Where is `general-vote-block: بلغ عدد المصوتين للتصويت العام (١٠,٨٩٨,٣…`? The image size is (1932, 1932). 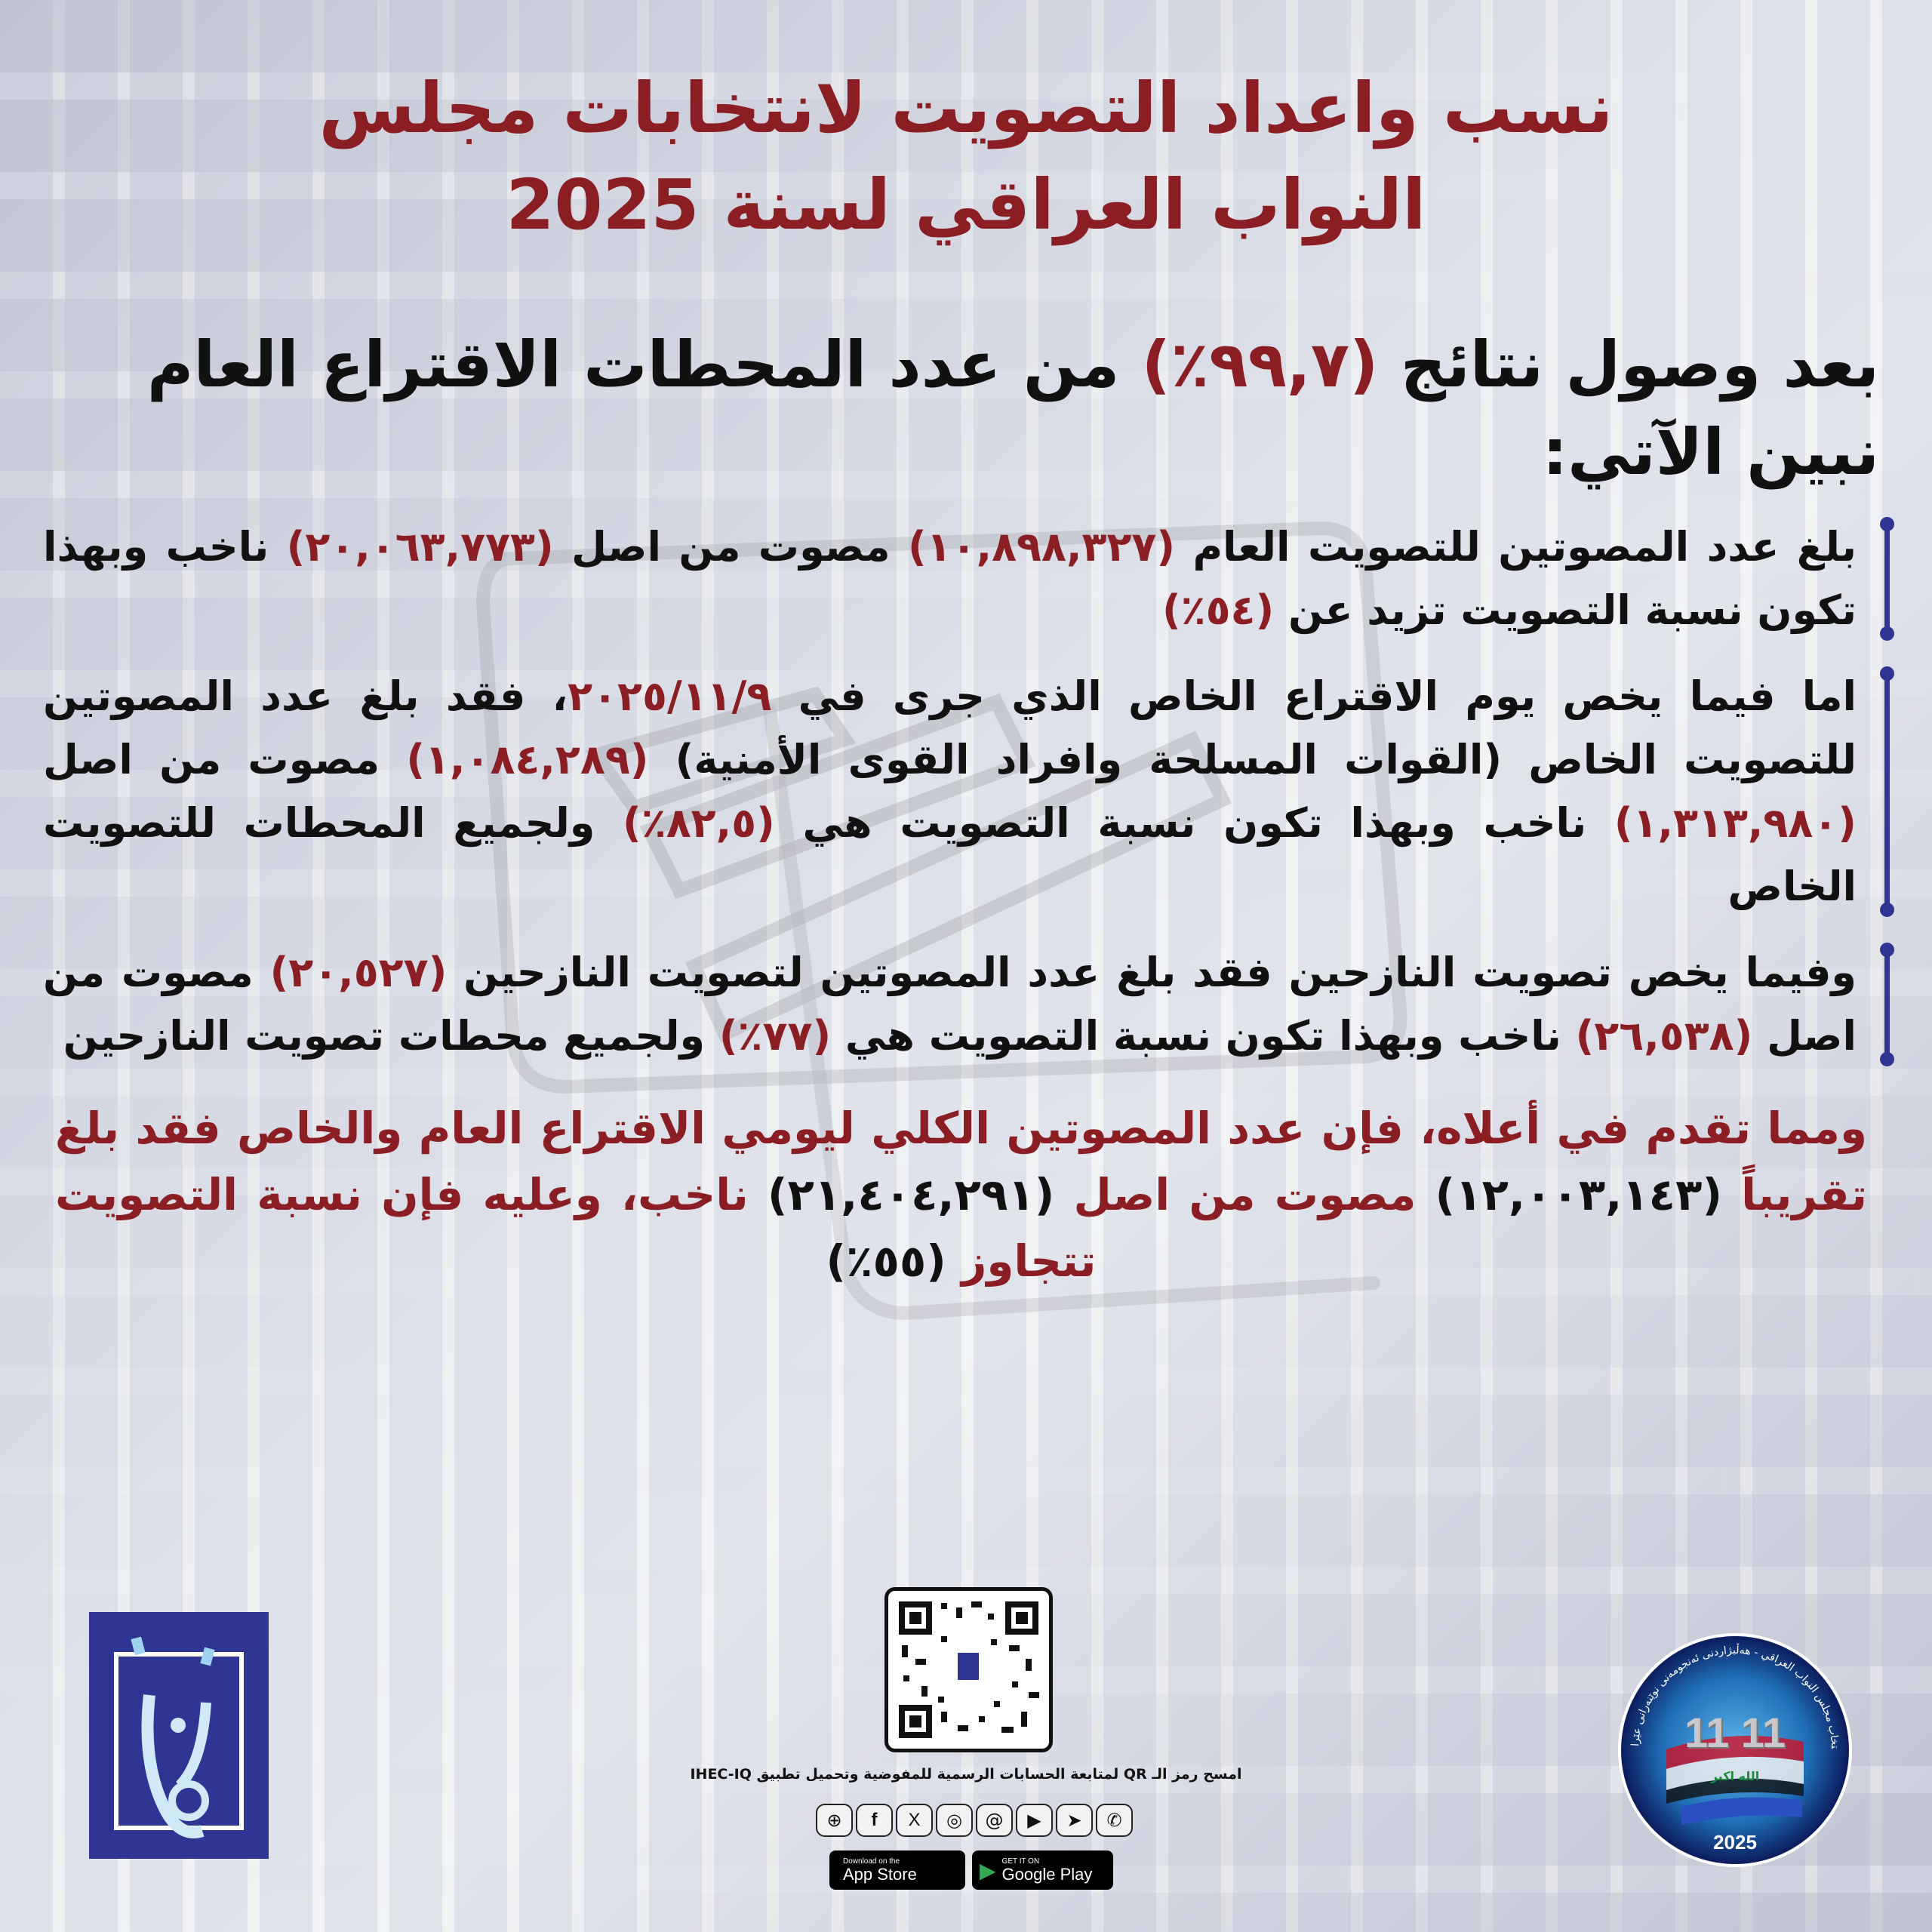 general-vote-block: بلغ عدد المصوتين للتصويت العام (١٠,٨٩٨,٣… is located at coordinates (968, 578).